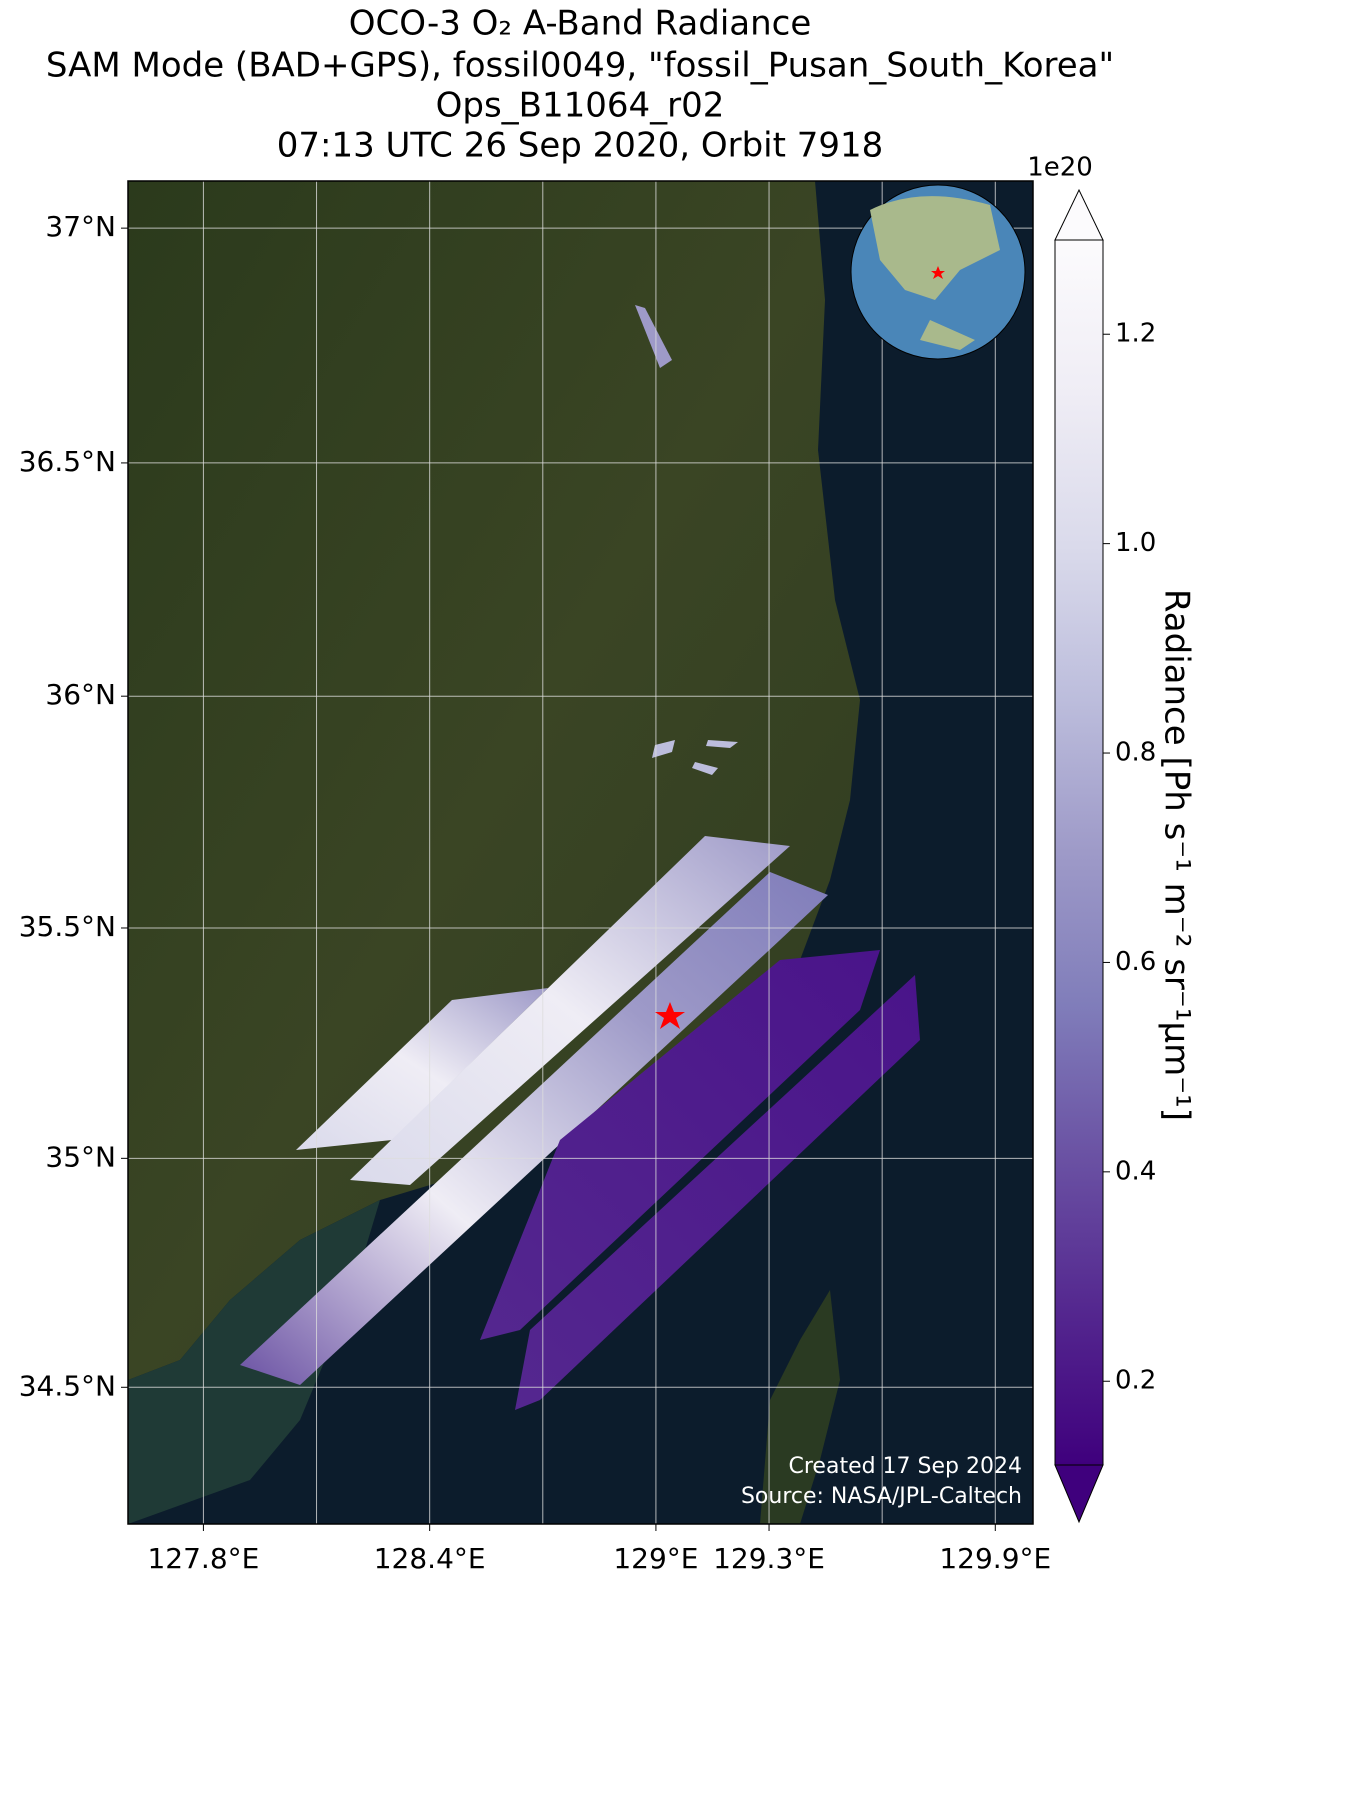 This screenshot has height=1796, width=1364. Describe the element at coordinates (1060, 168) in the screenshot. I see `colorbar-exponent: 1e20` at that location.